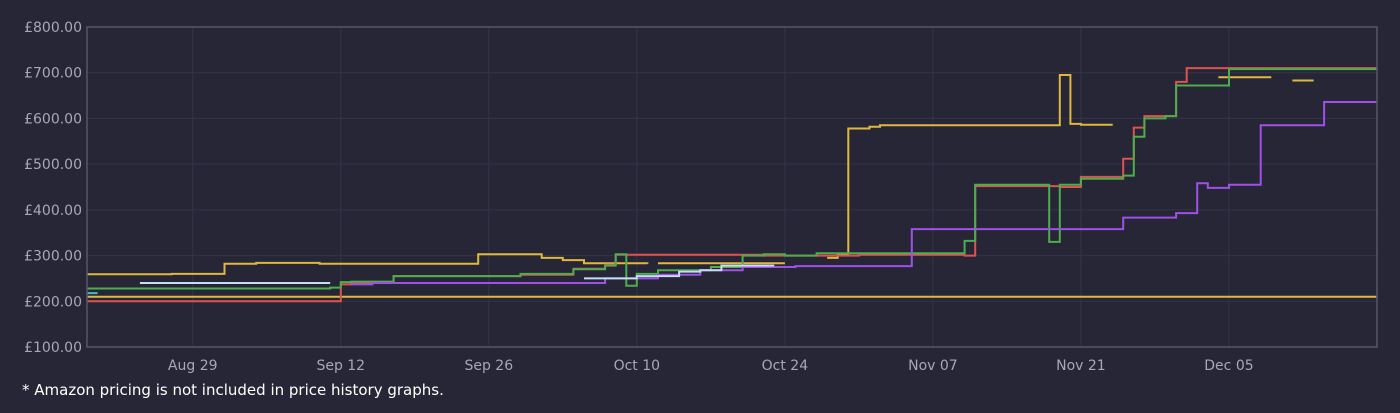 This screenshot has width=1400, height=413. Describe the element at coordinates (53, 302) in the screenshot. I see `y-tick-label: £200.00` at that location.